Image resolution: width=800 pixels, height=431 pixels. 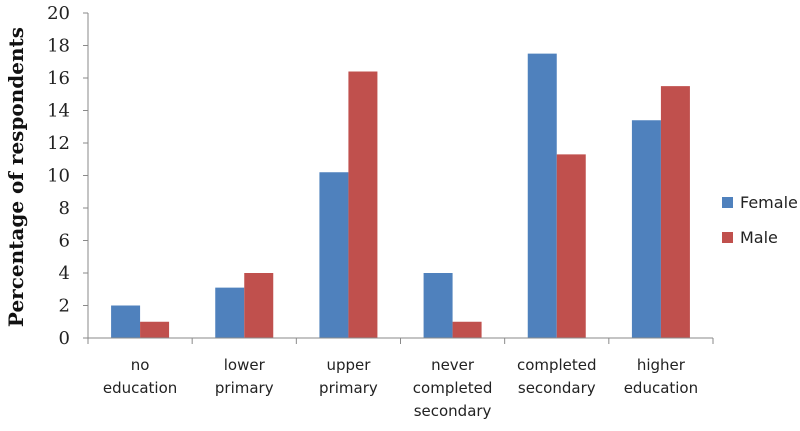 I want to click on x-category-label: higher education, so click(x=661, y=376).